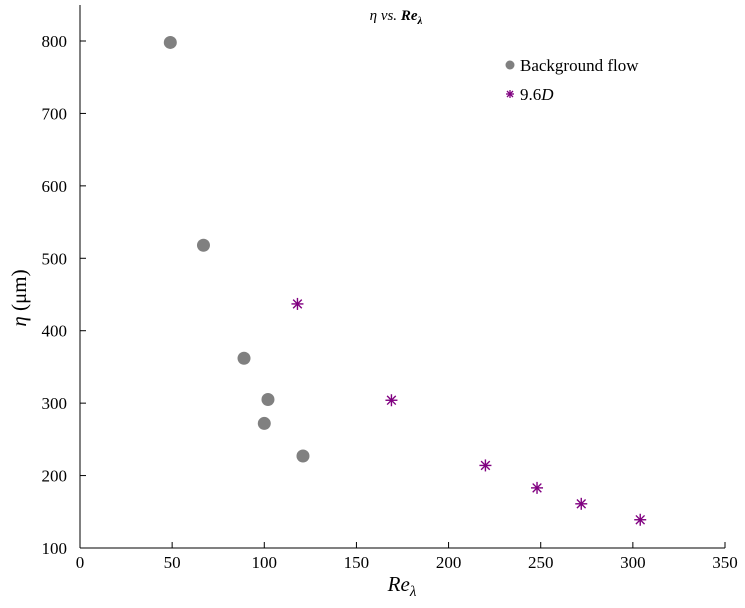 Image resolution: width=745 pixels, height=608 pixels. Describe the element at coordinates (172, 562) in the screenshot. I see `x-tick-label: 50` at that location.